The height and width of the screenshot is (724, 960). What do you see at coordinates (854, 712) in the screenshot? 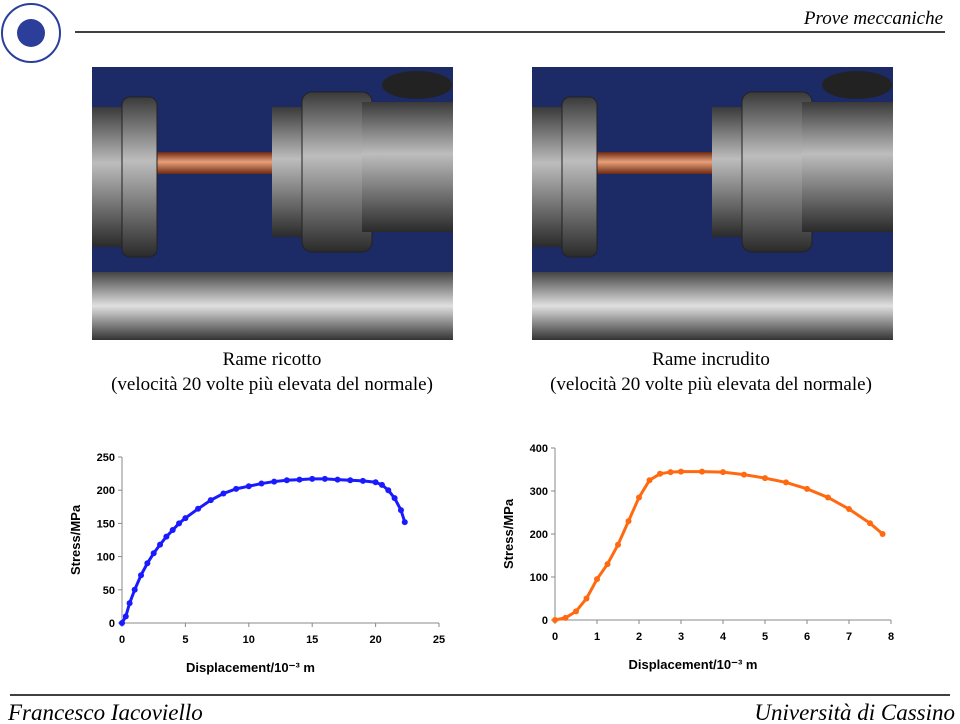
I see `footer-institution: Università di Cassino` at bounding box center [854, 712].